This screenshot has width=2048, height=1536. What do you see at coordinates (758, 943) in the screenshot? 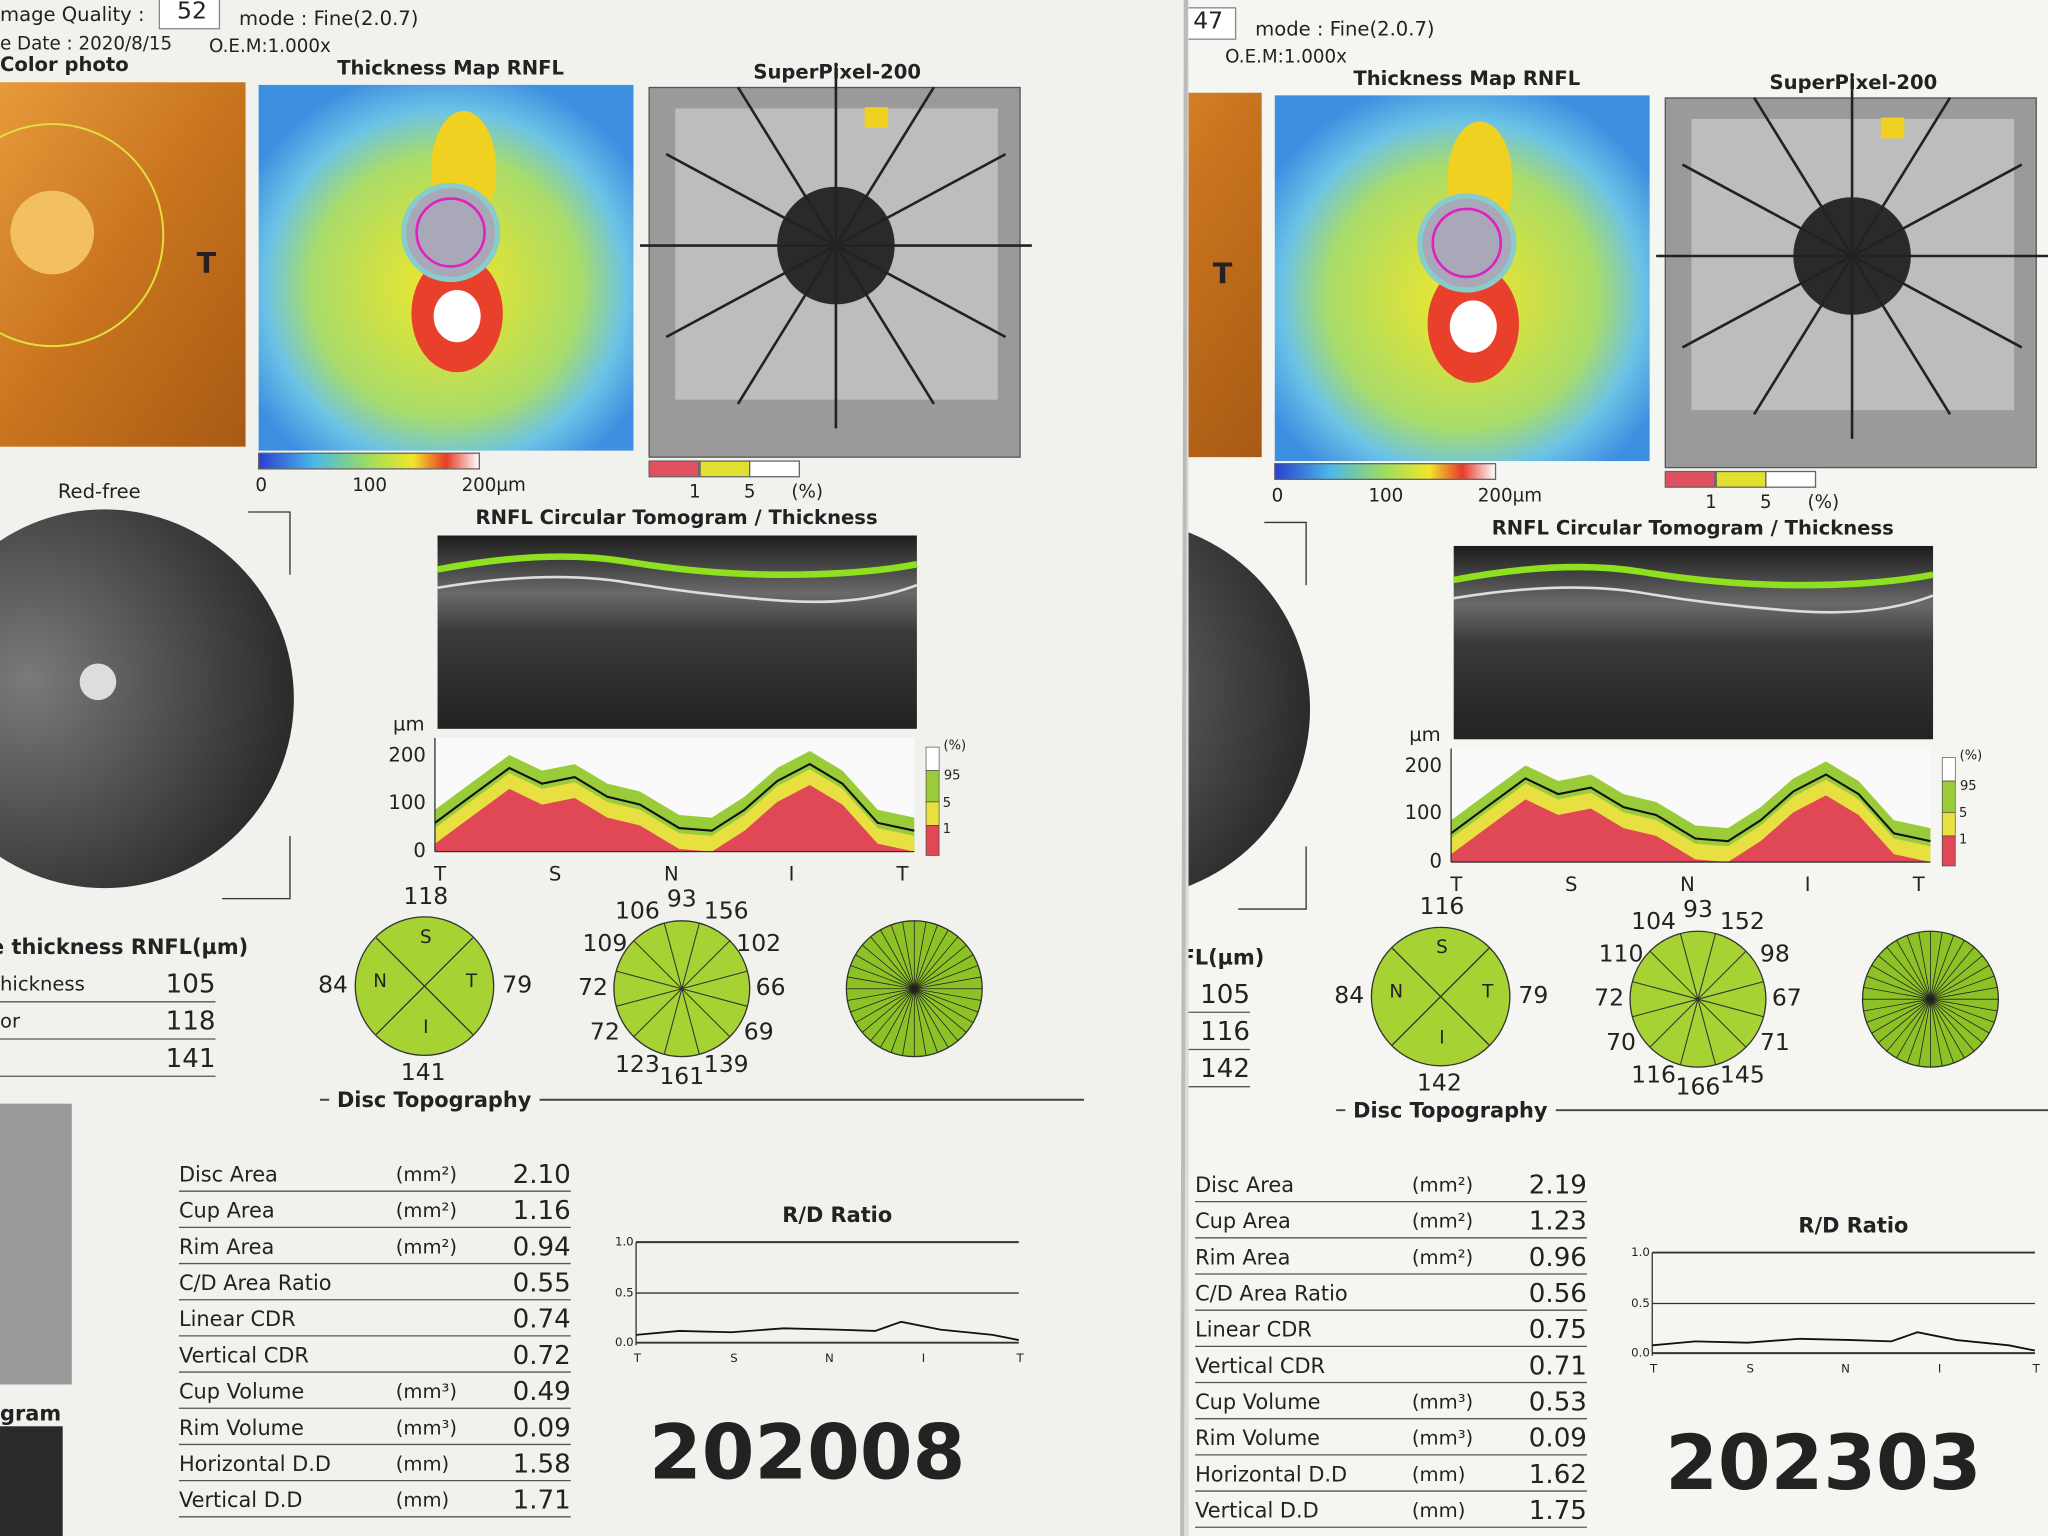
I see `clock-value: 102` at bounding box center [758, 943].